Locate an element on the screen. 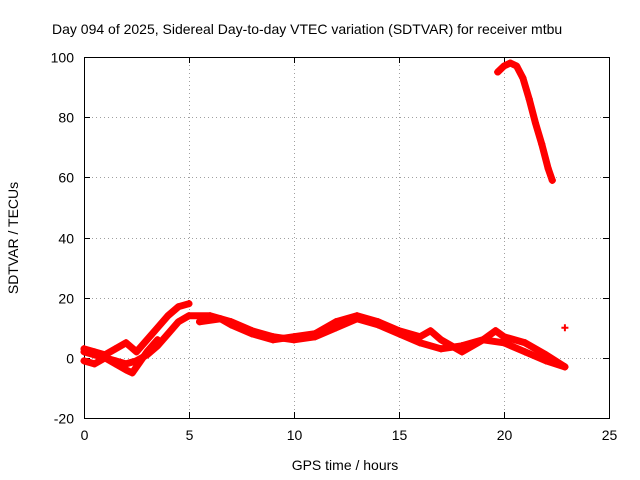 This screenshot has width=640, height=480. x-tick-label: 20 is located at coordinates (505, 435).